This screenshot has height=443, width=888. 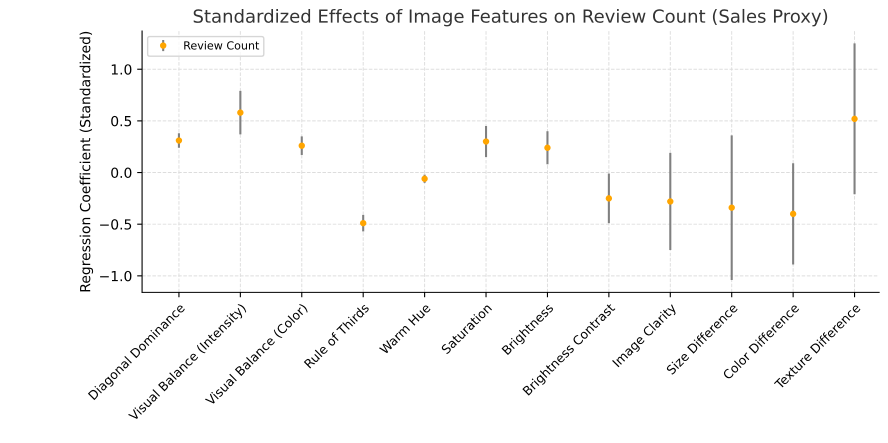 What do you see at coordinates (121, 121) in the screenshot?
I see `y-tick-label: 0.5` at bounding box center [121, 121].